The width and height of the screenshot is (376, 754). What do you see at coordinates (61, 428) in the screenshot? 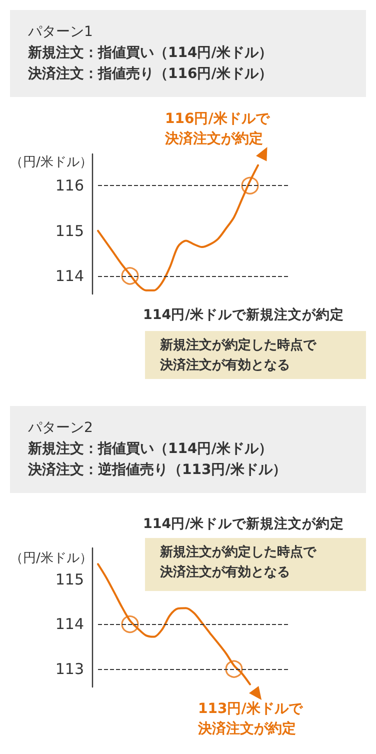
I see `chart-title: パターン2` at bounding box center [61, 428].